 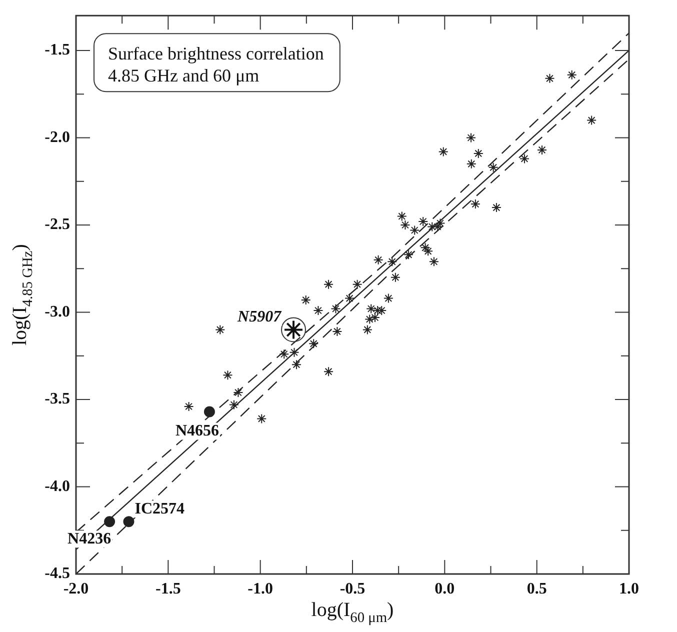 I want to click on x-tick-label: 1.0, so click(x=629, y=589).